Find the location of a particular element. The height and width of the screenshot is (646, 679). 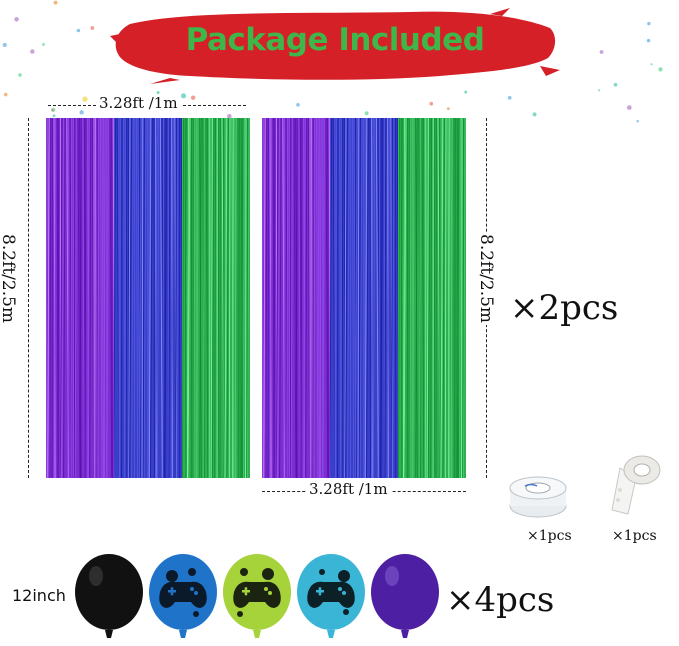

glue-dots-quantity: ×1pcs is located at coordinates (634, 536).